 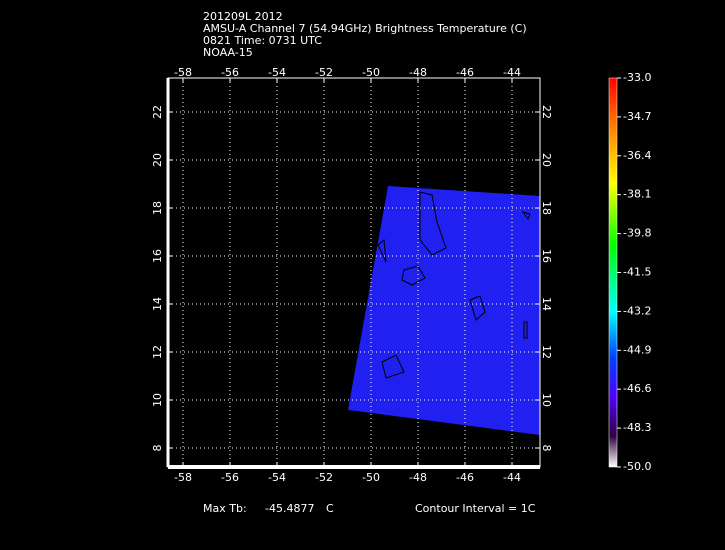 What do you see at coordinates (546, 160) in the screenshot?
I see `lat-label-right: 20` at bounding box center [546, 160].